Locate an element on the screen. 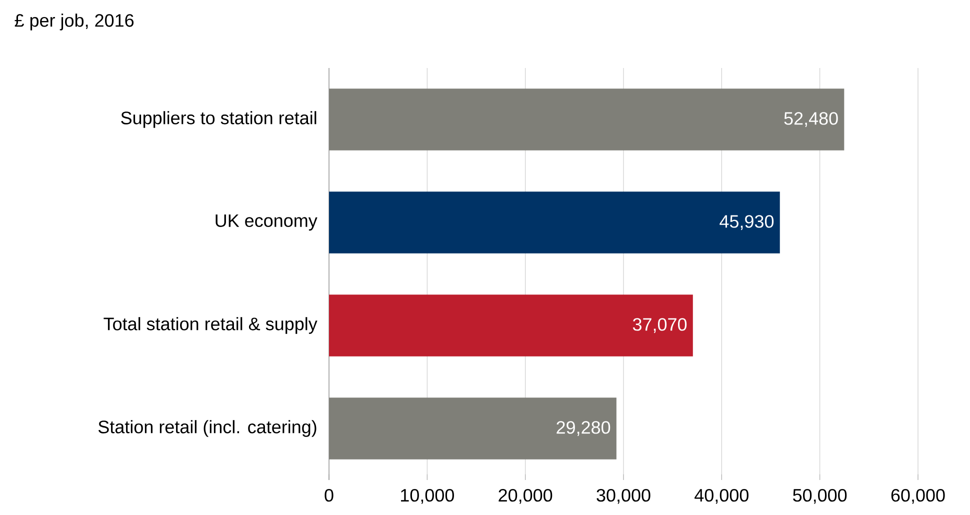  x-tick-label: 0 is located at coordinates (329, 495).